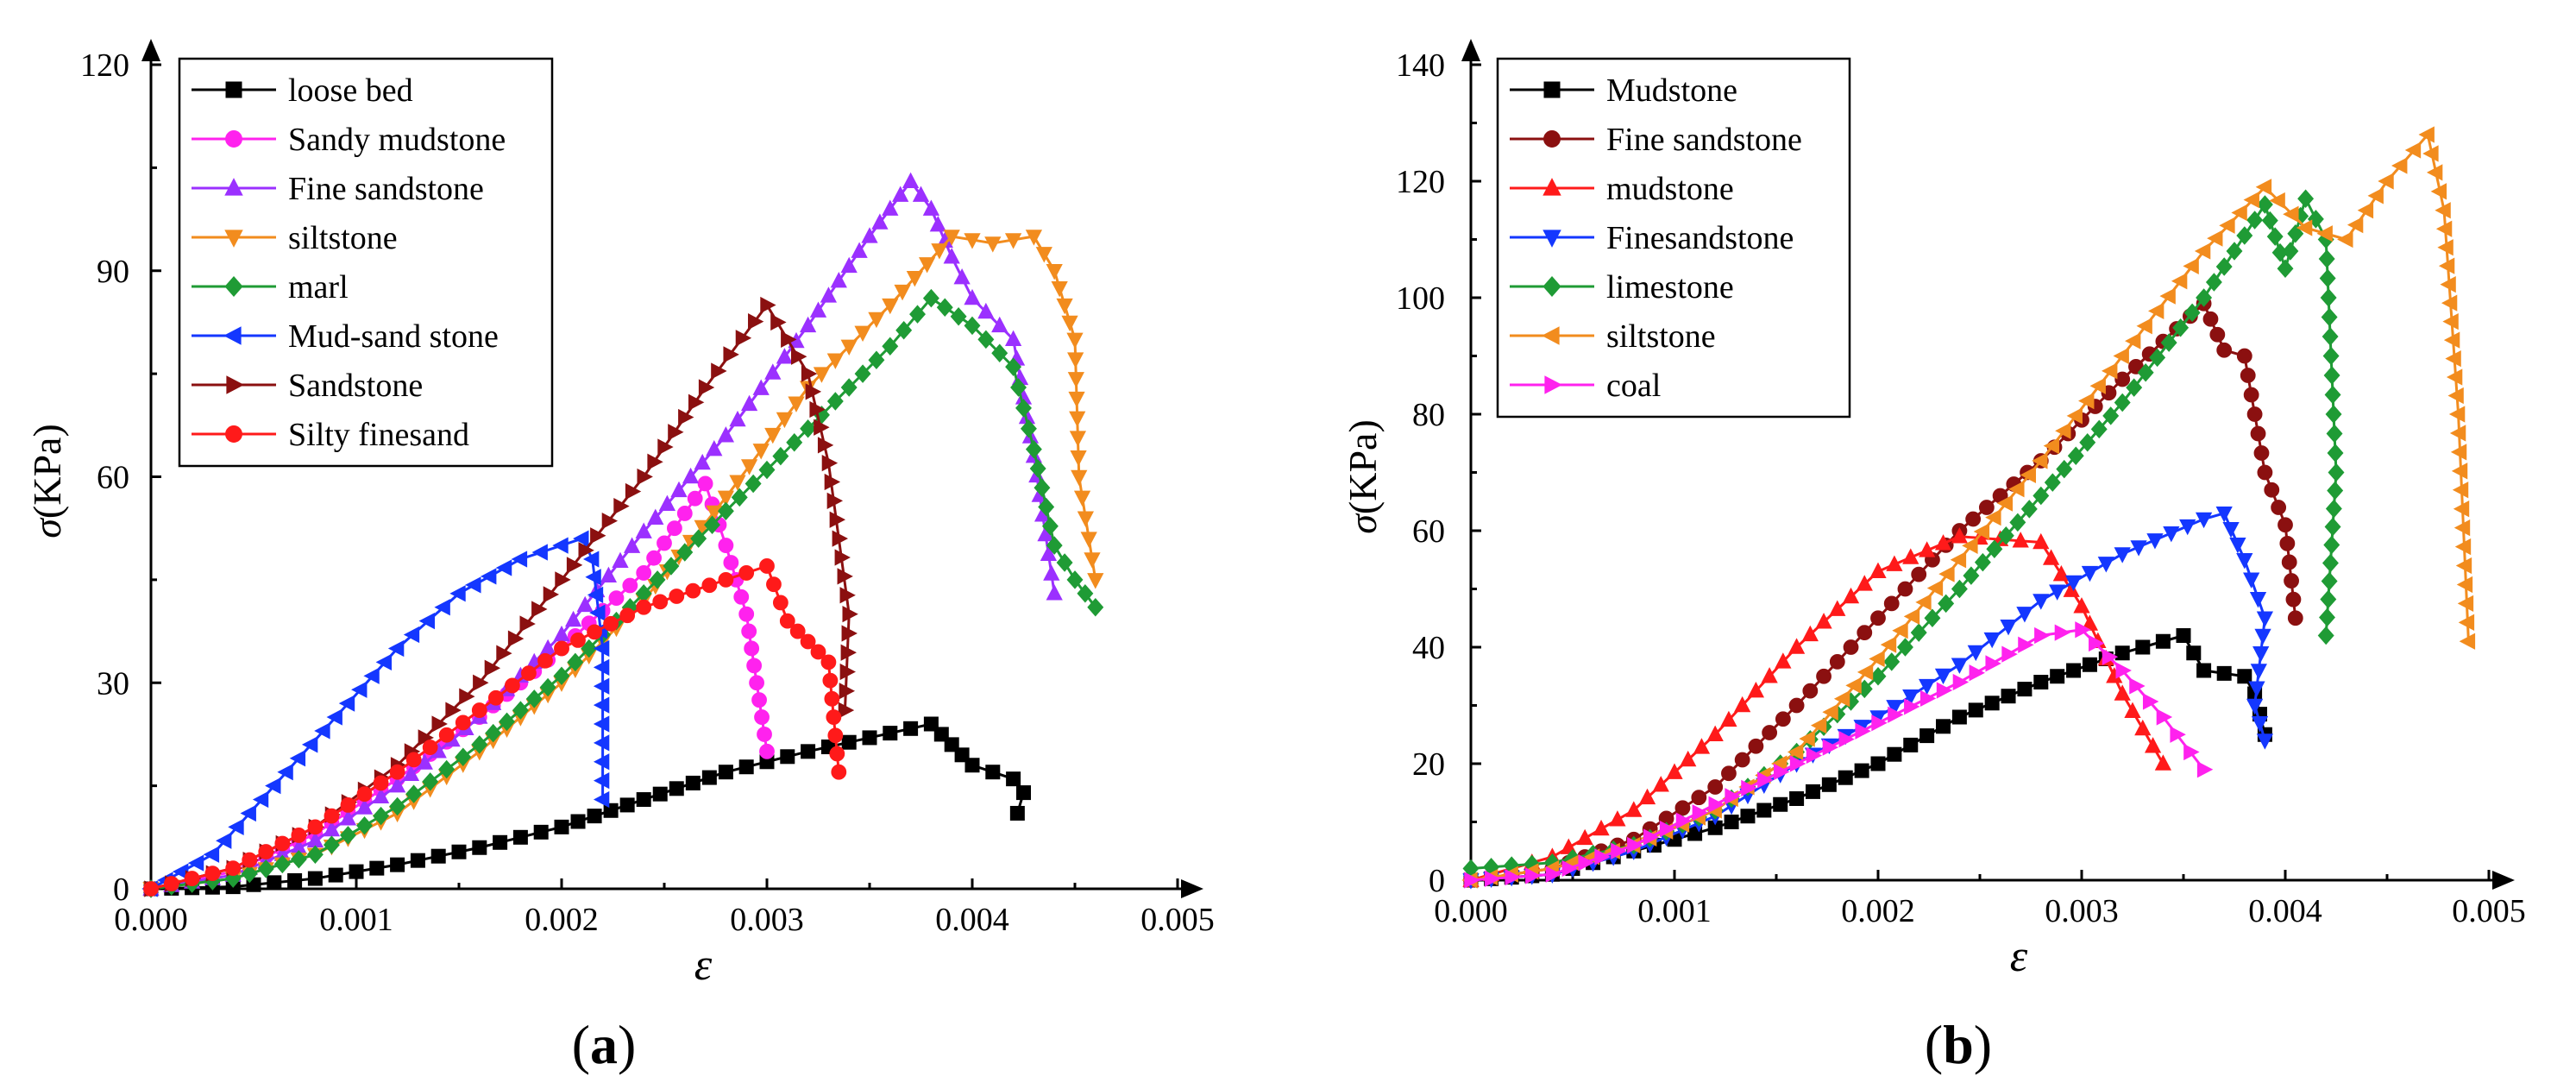 This screenshot has width=2576, height=1089. I want to click on panel-label-letter: b, so click(1958, 1044).